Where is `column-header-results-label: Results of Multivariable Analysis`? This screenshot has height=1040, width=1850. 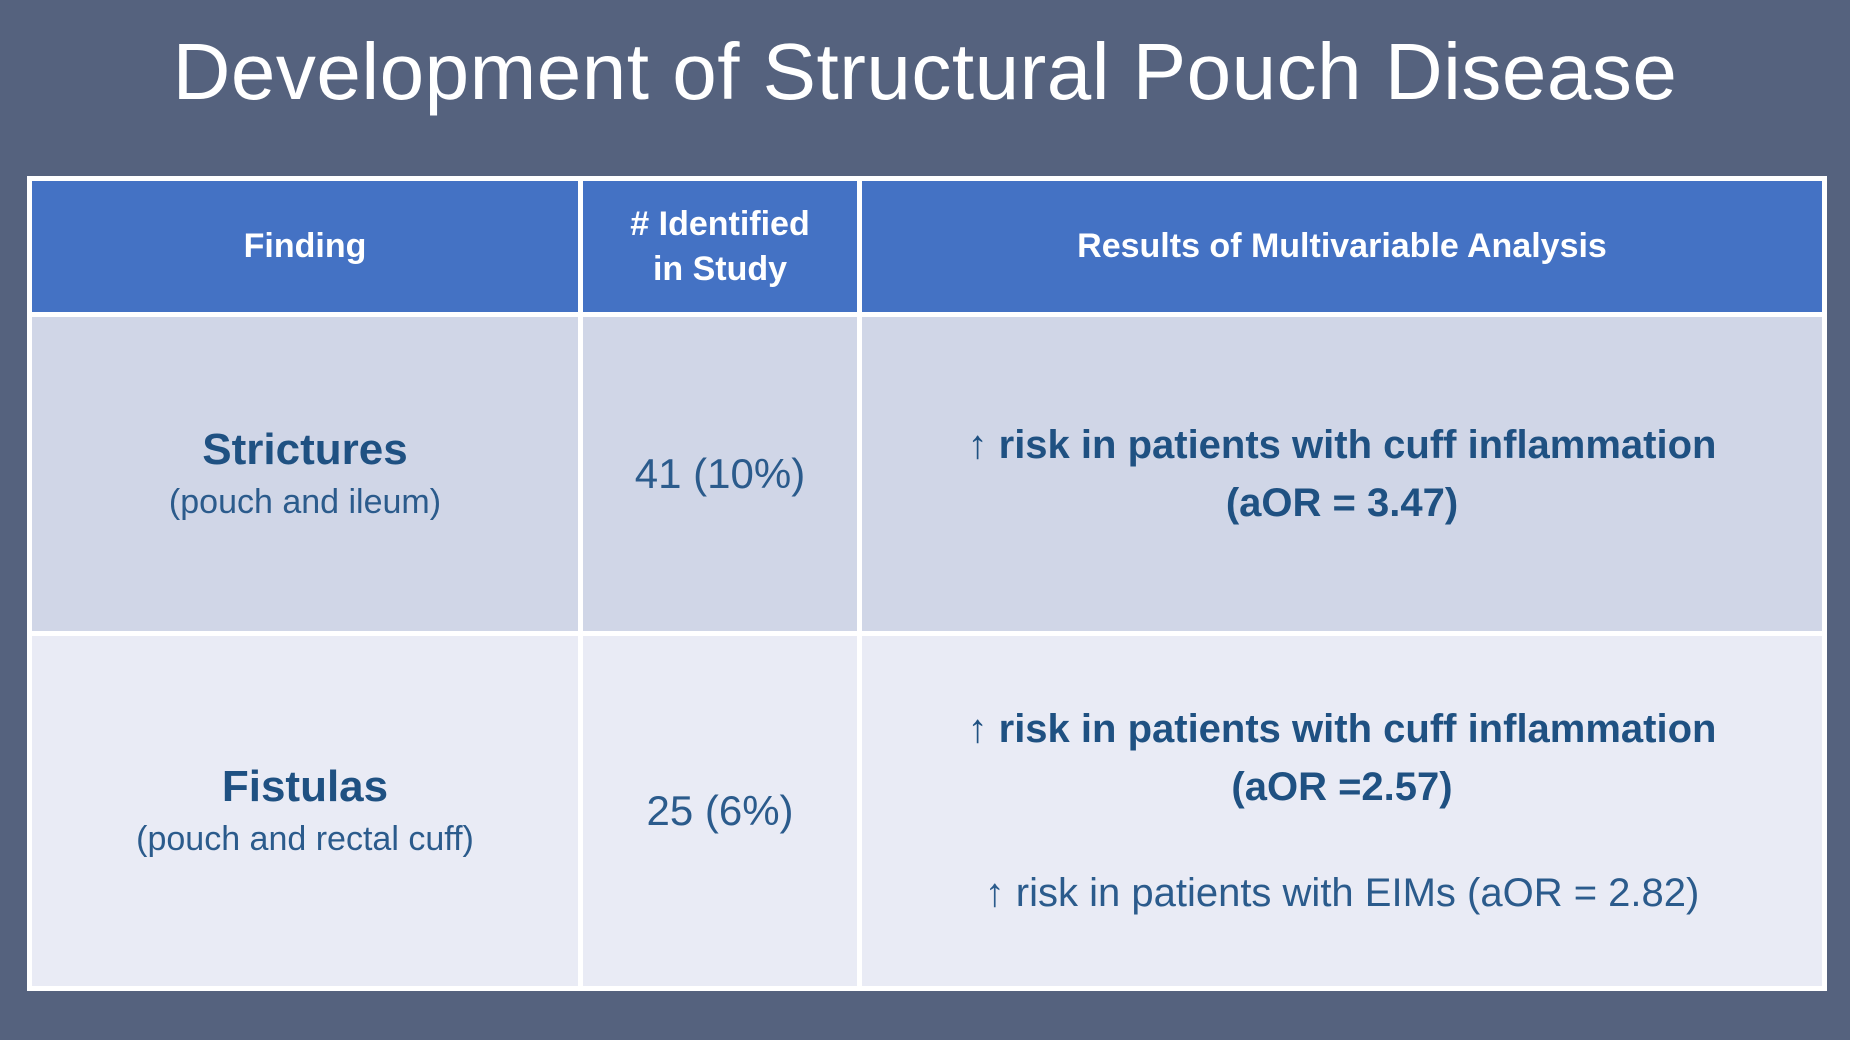 column-header-results-label: Results of Multivariable Analysis is located at coordinates (1342, 246).